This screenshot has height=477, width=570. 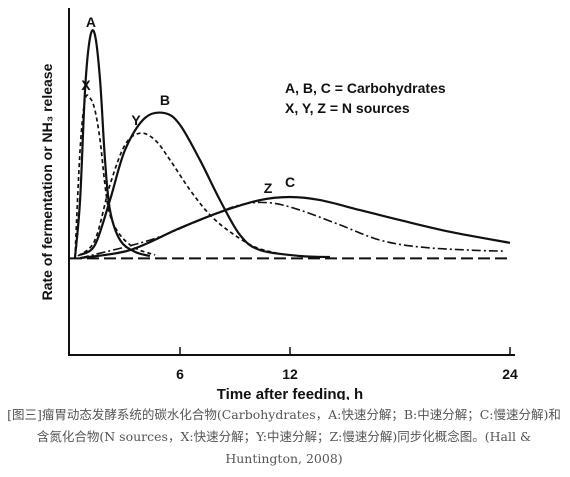 What do you see at coordinates (91, 22) in the screenshot?
I see `series-label: A` at bounding box center [91, 22].